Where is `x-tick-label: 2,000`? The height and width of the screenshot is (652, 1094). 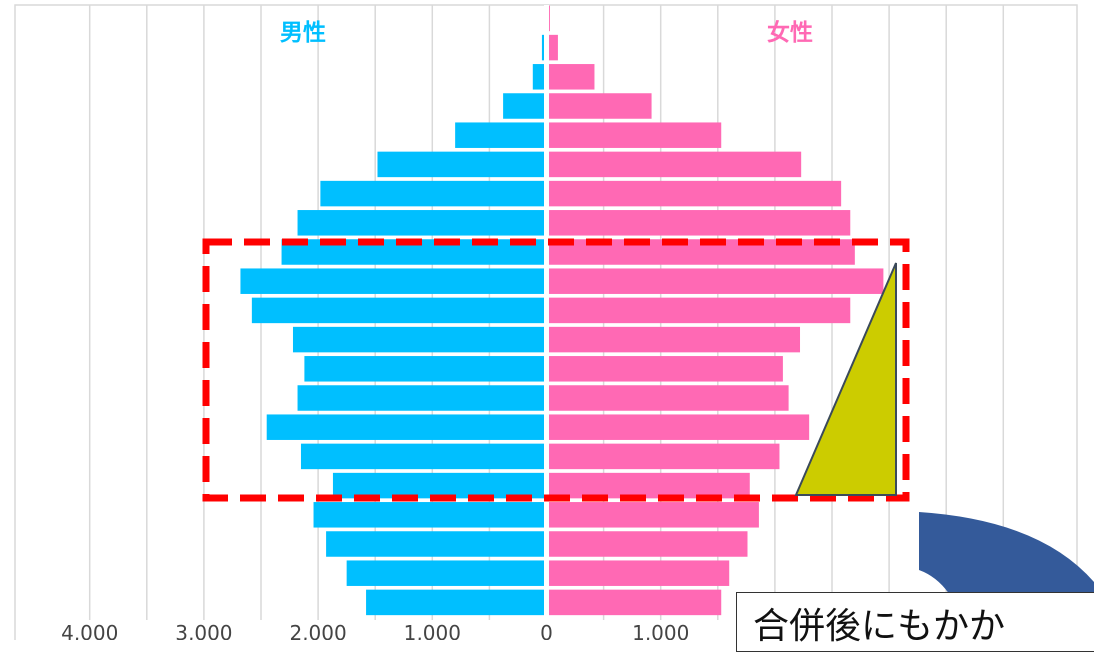
x-tick-label: 2,000 is located at coordinates (317, 630).